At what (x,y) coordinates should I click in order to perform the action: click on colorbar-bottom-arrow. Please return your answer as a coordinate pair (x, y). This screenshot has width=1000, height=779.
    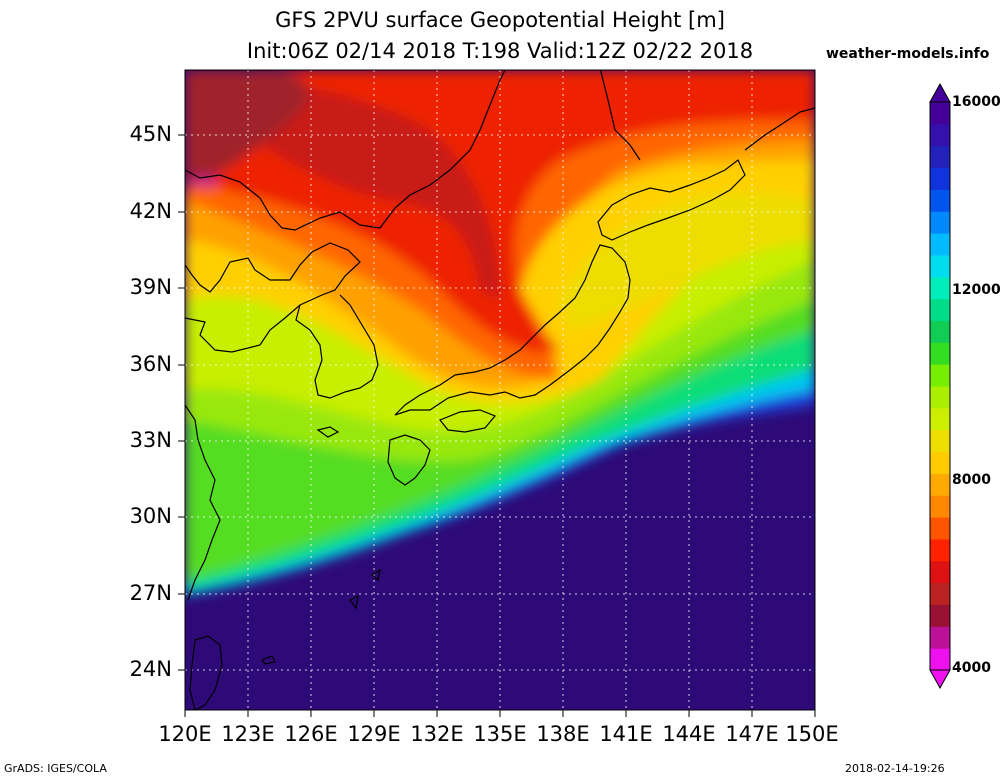
    Looking at the image, I should click on (940, 679).